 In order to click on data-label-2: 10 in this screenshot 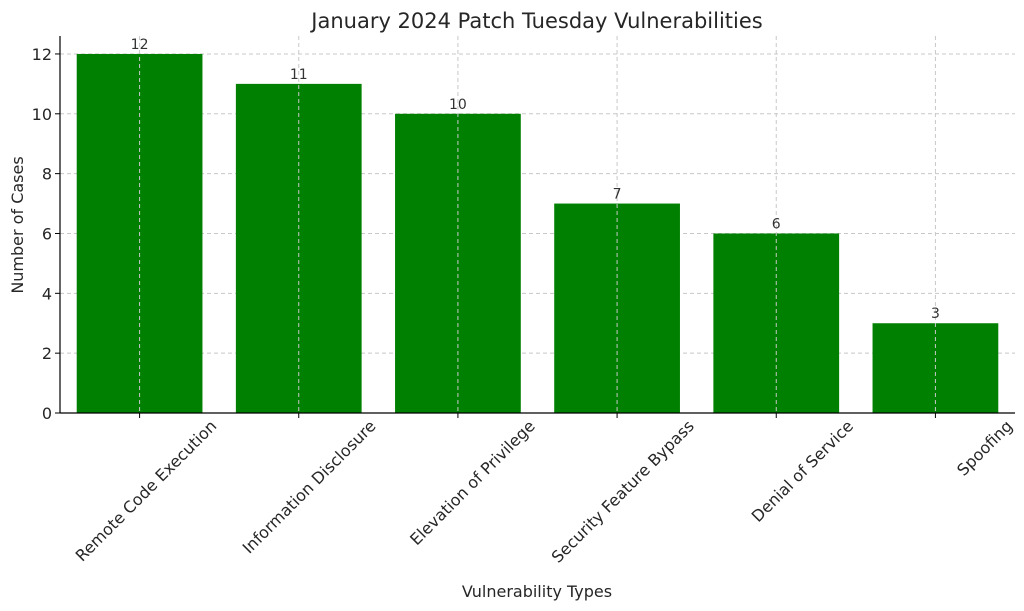, I will do `click(458, 105)`.